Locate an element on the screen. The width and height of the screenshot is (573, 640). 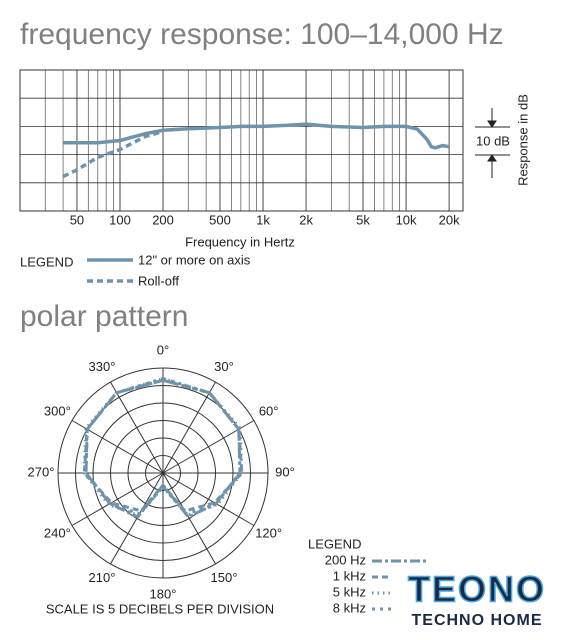
angle-label: 0° is located at coordinates (163, 349).